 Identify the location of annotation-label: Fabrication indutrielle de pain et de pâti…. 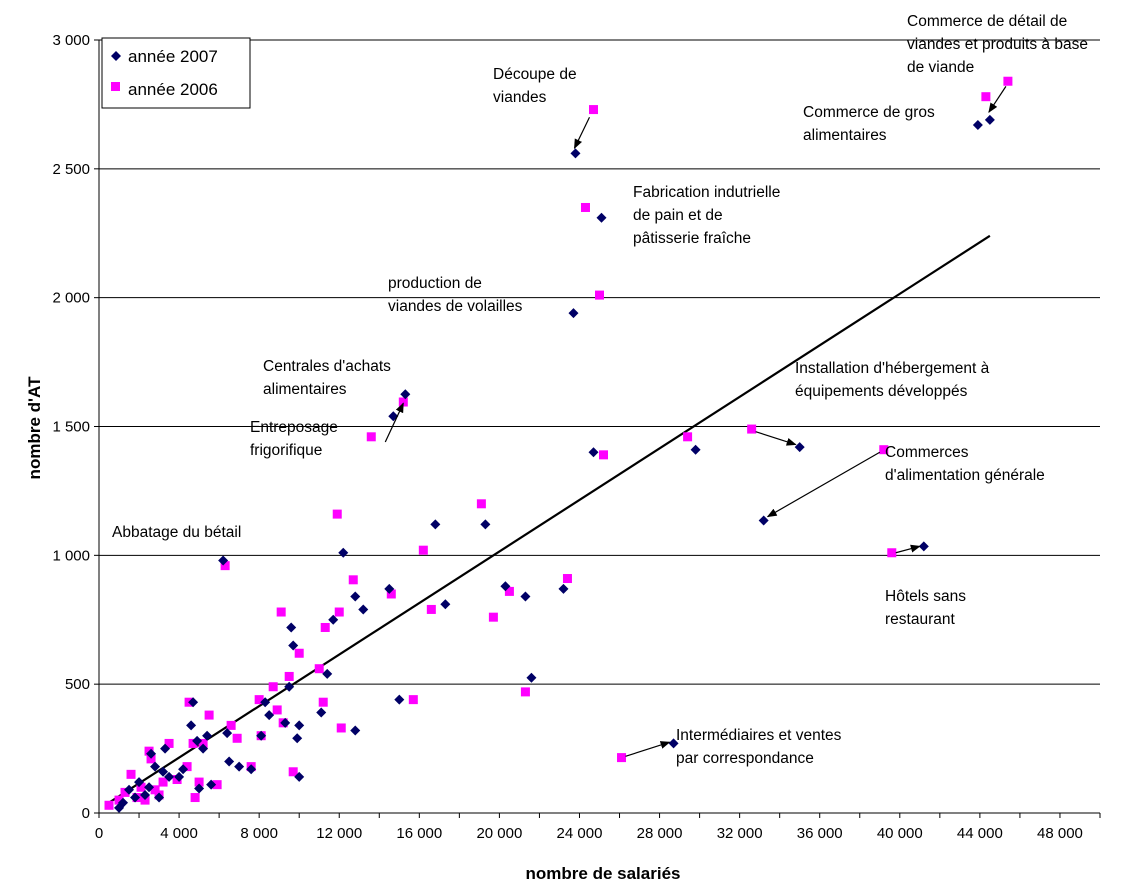
(706, 215).